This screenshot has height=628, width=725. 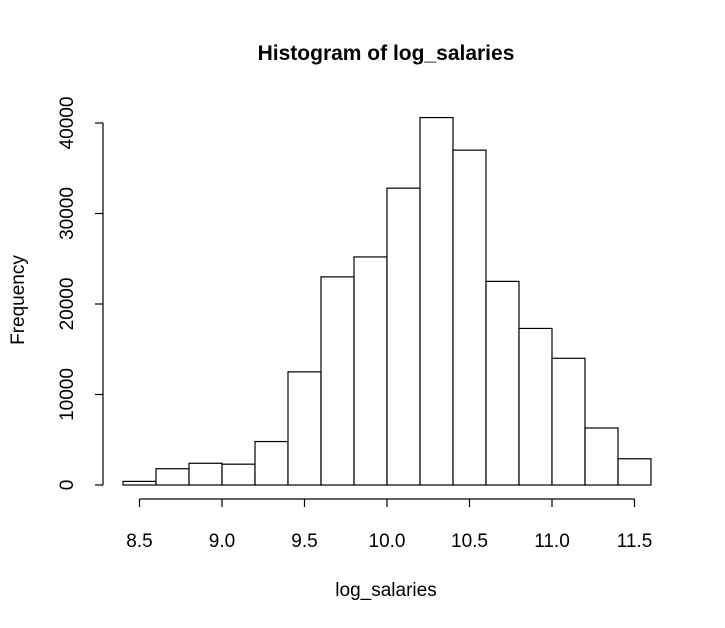 I want to click on y-tick-label: 0, so click(x=67, y=485).